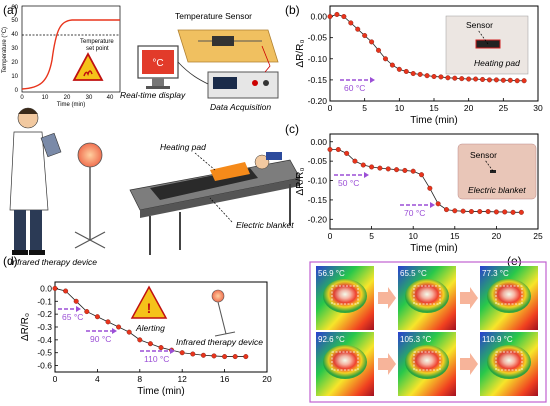 The image size is (550, 406). Describe the element at coordinates (88, 66) in the screenshot. I see `hot-warning-icon` at that location.